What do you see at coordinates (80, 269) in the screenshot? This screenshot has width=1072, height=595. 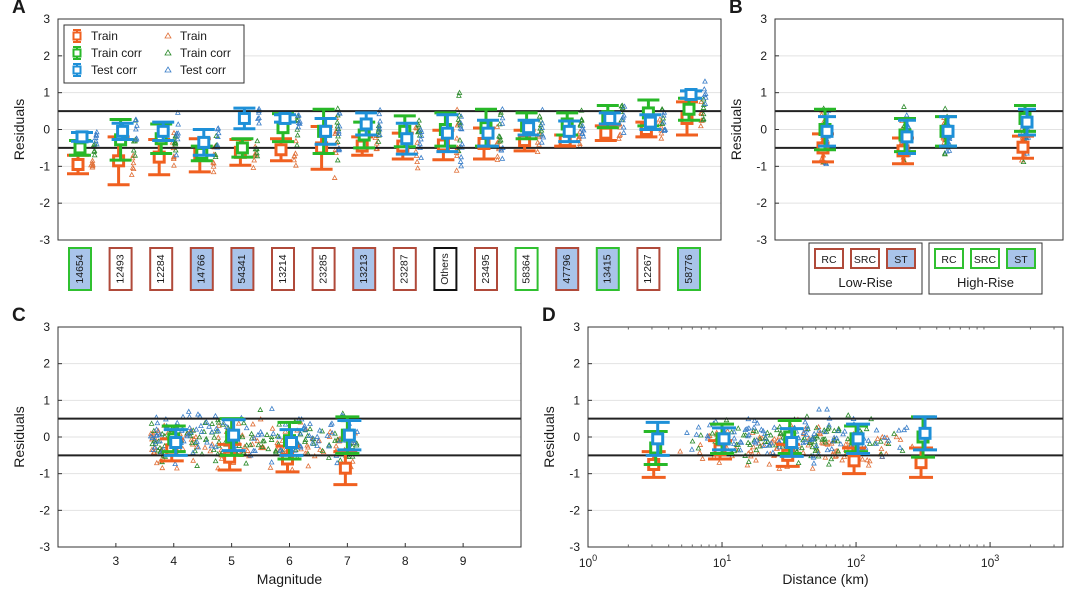 I see `category-box: 14654` at bounding box center [80, 269].